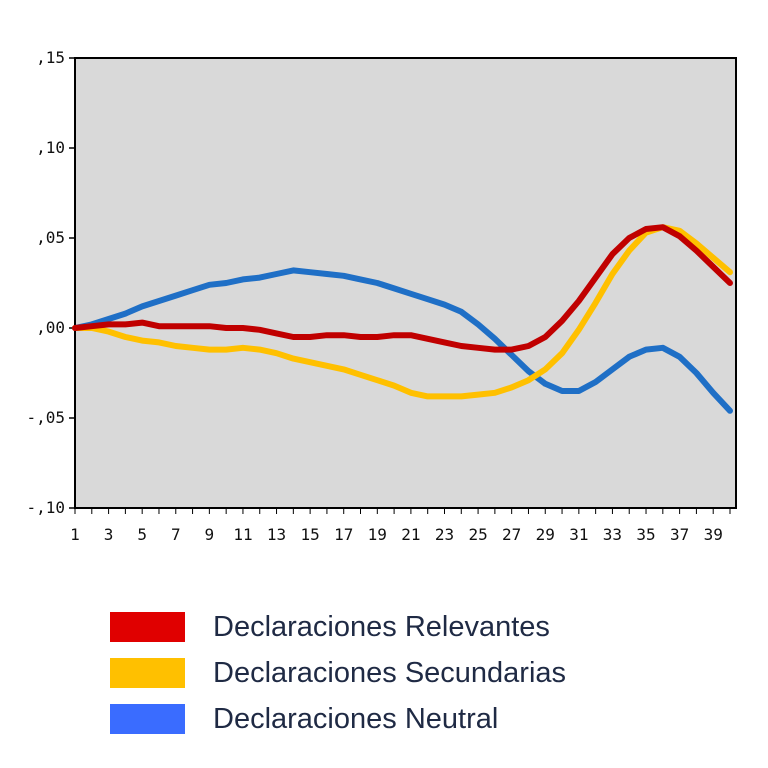  I want to click on x-tick-label: 5, so click(142, 534).